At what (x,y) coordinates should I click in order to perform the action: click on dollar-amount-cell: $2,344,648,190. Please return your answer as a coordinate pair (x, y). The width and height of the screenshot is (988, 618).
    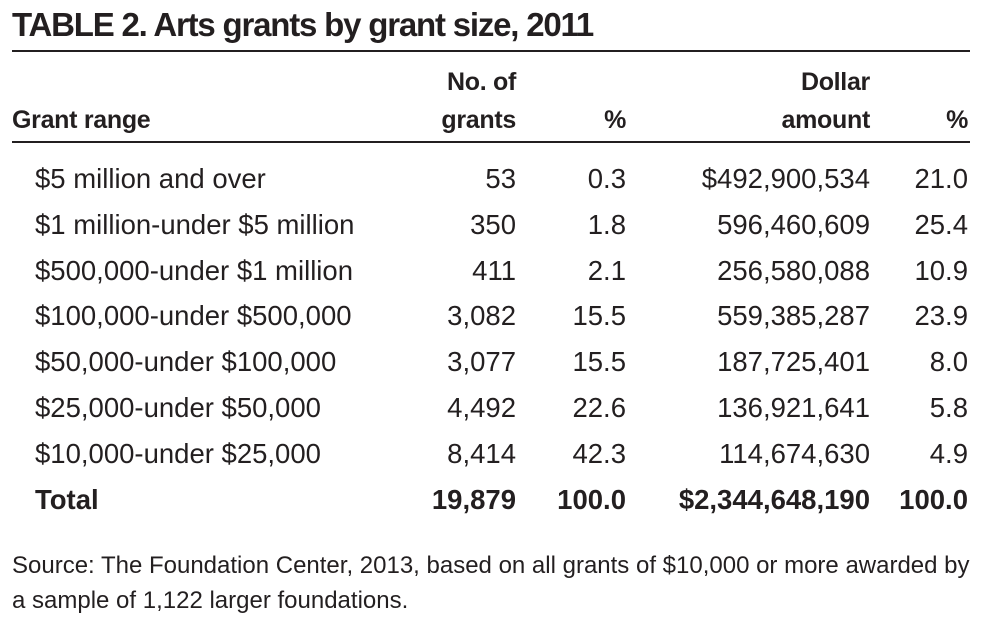
    Looking at the image, I should click on (774, 499).